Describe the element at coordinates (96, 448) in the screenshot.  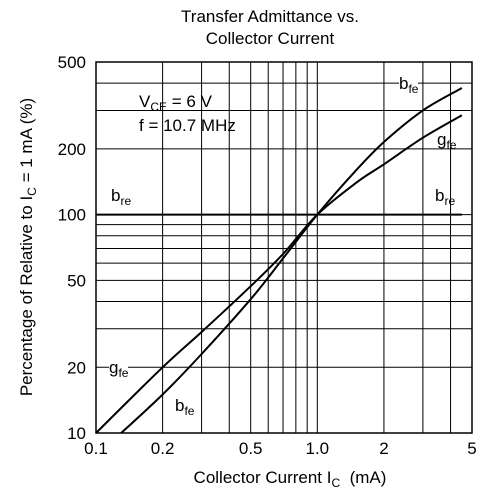
I see `x-tick-label: 0.1` at that location.